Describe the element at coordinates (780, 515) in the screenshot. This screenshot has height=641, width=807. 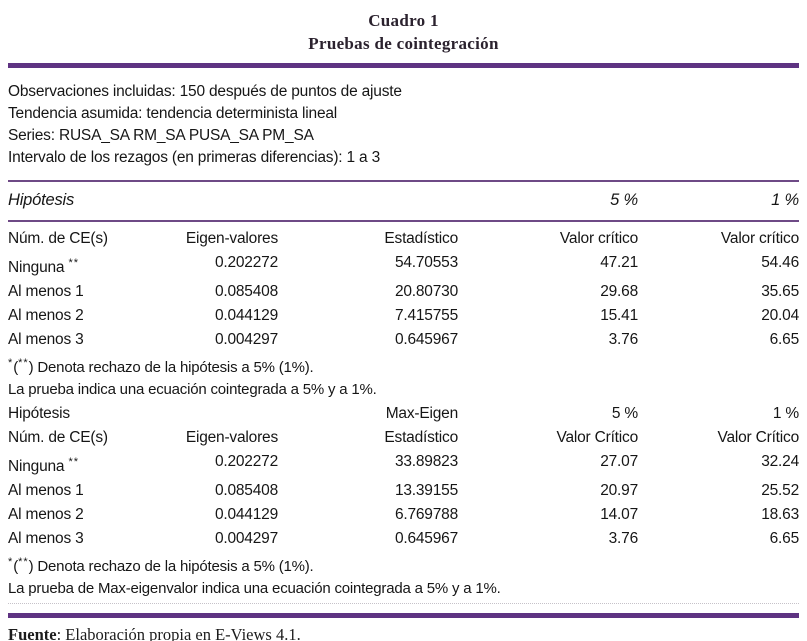
I see `cell-cv1: 18.63` at that location.